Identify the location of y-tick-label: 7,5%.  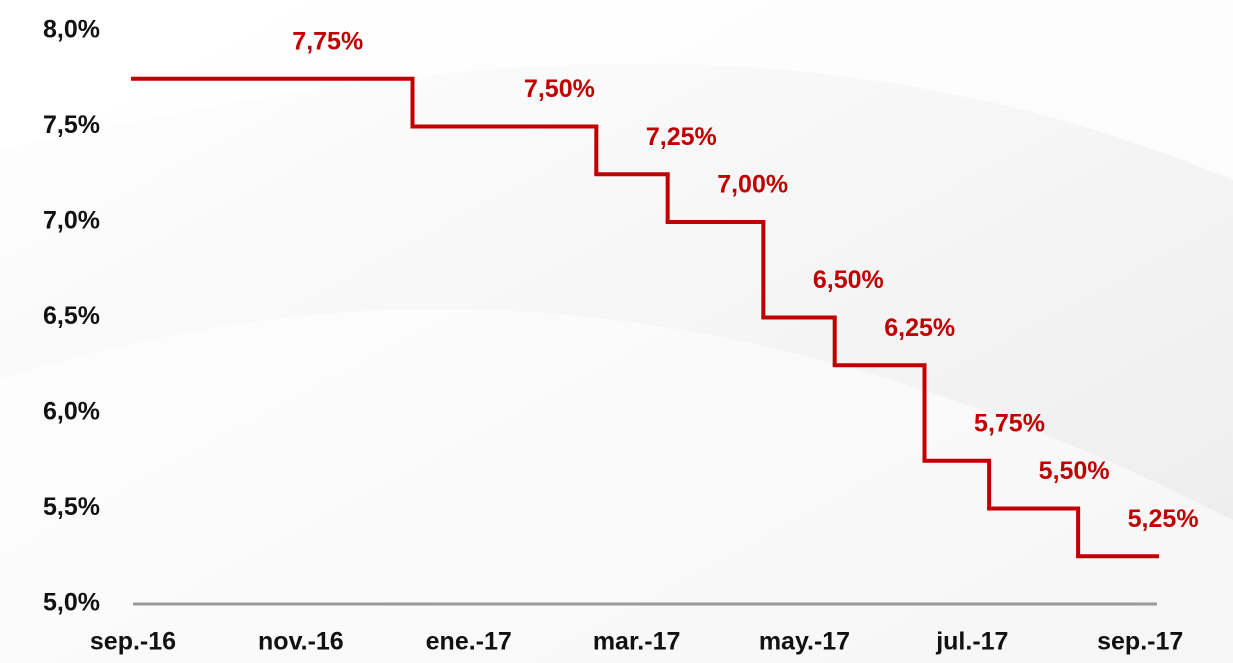
(71, 125).